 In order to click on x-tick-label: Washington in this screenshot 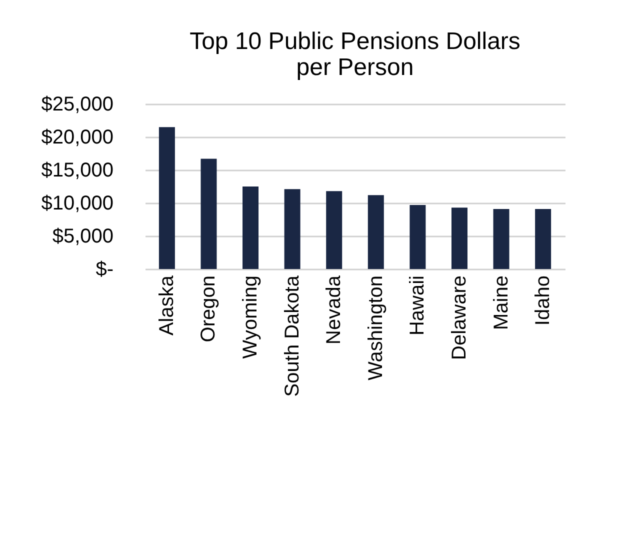, I will do `click(375, 328)`.